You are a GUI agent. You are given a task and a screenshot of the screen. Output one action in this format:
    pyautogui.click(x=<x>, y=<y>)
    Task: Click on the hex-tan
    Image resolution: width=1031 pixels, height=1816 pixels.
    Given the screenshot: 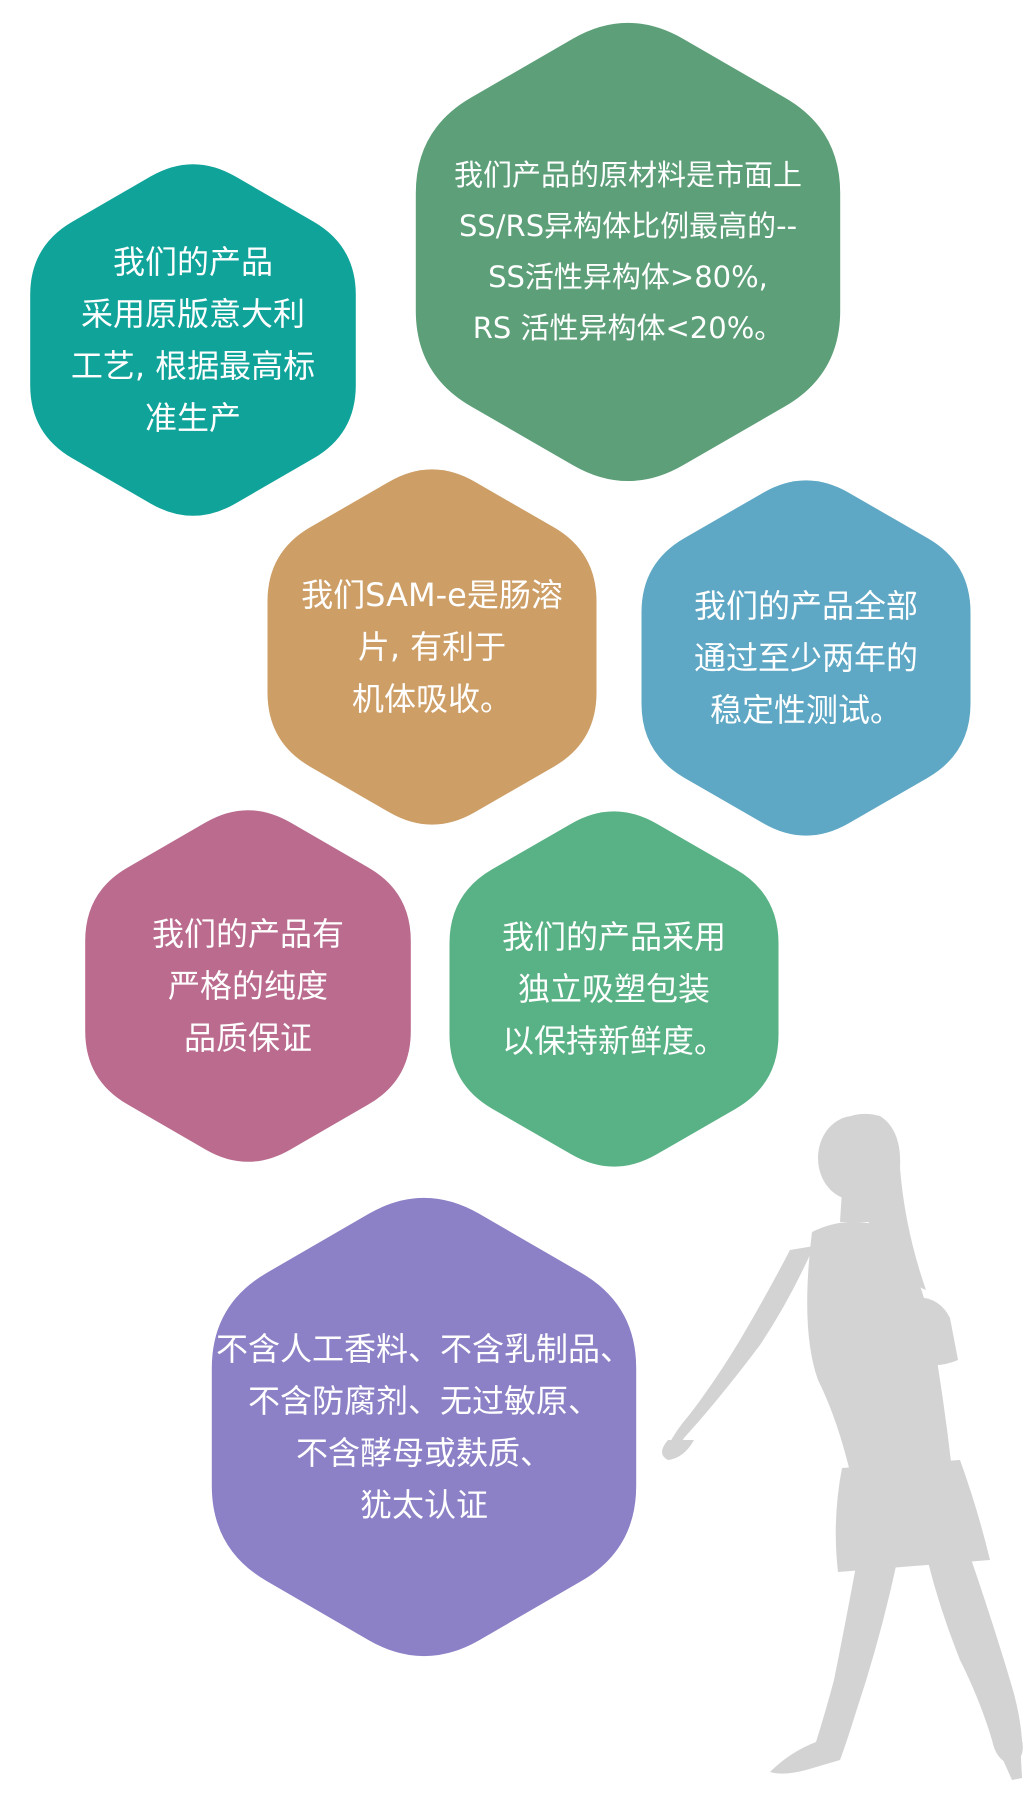 What is the action you would take?
    pyautogui.click(x=432, y=647)
    